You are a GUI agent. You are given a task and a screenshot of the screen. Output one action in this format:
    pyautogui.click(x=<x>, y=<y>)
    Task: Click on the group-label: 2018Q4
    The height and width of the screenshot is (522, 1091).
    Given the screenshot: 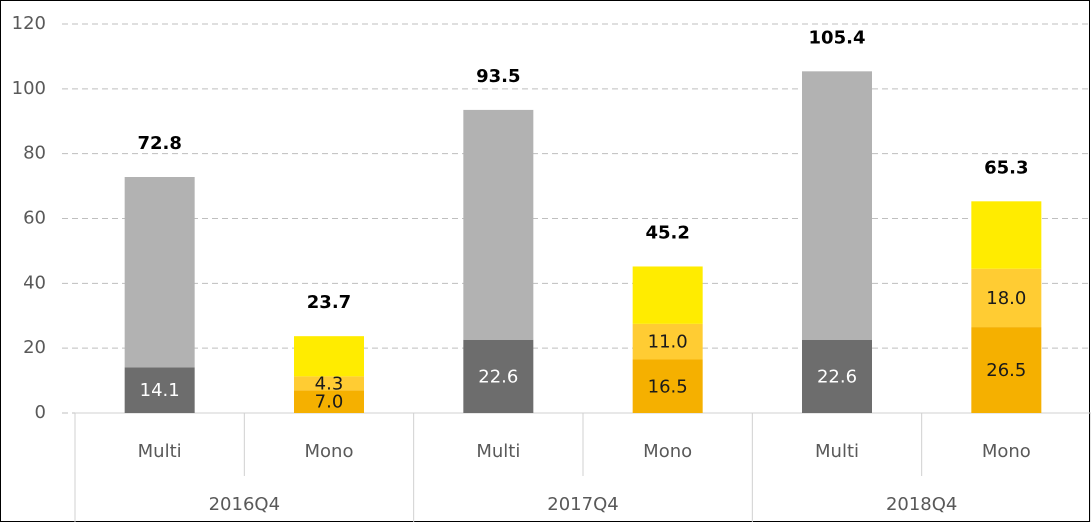 What is the action you would take?
    pyautogui.click(x=921, y=504)
    